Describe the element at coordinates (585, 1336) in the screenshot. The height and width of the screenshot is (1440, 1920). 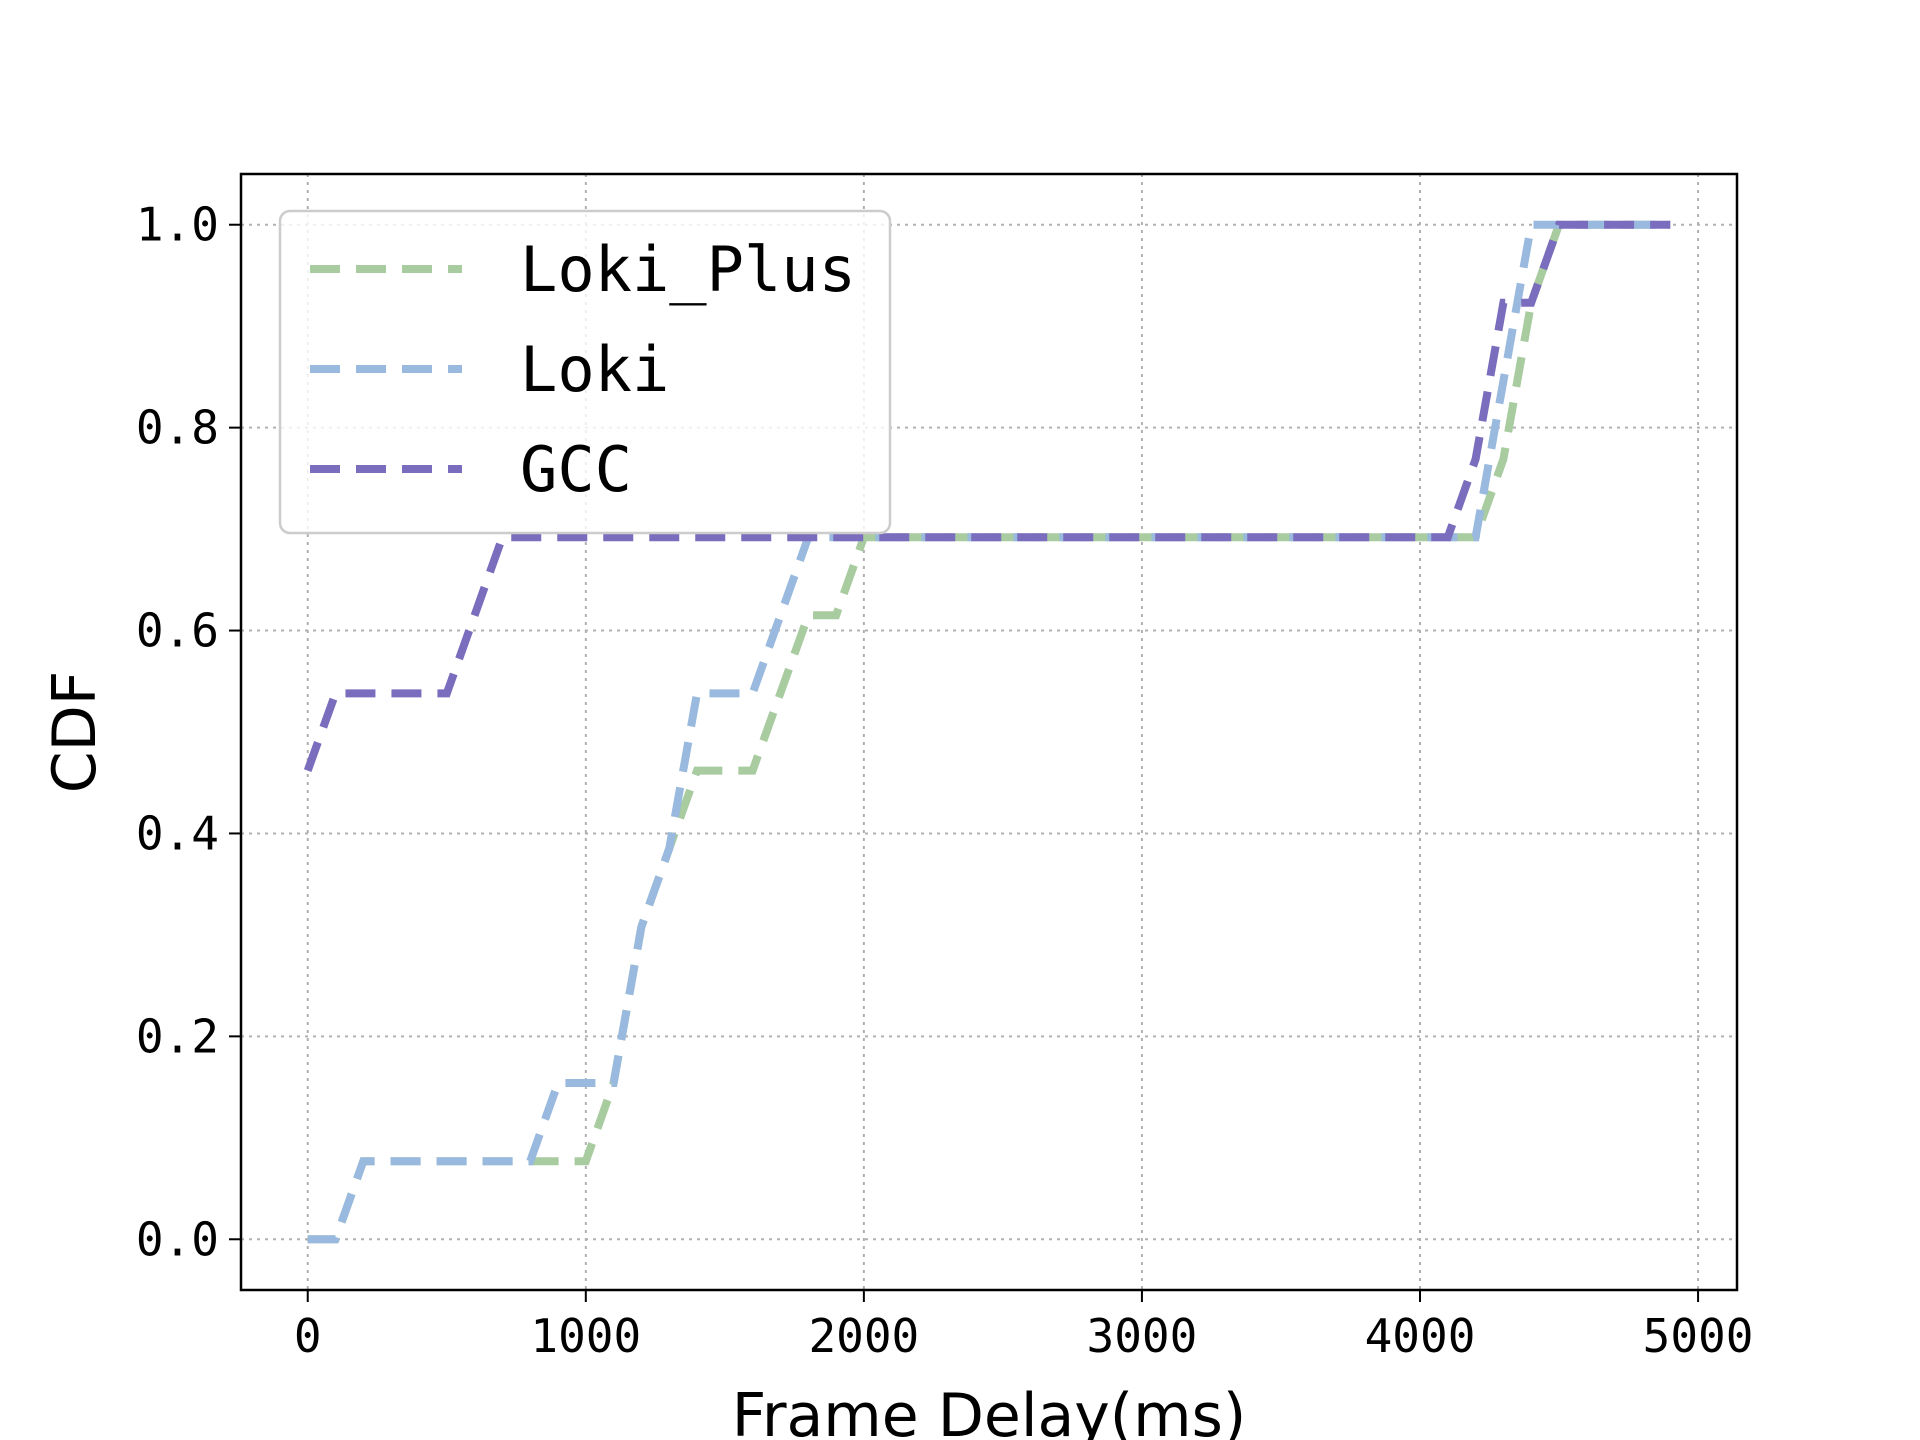
I see `x-tick-label: 1000` at that location.